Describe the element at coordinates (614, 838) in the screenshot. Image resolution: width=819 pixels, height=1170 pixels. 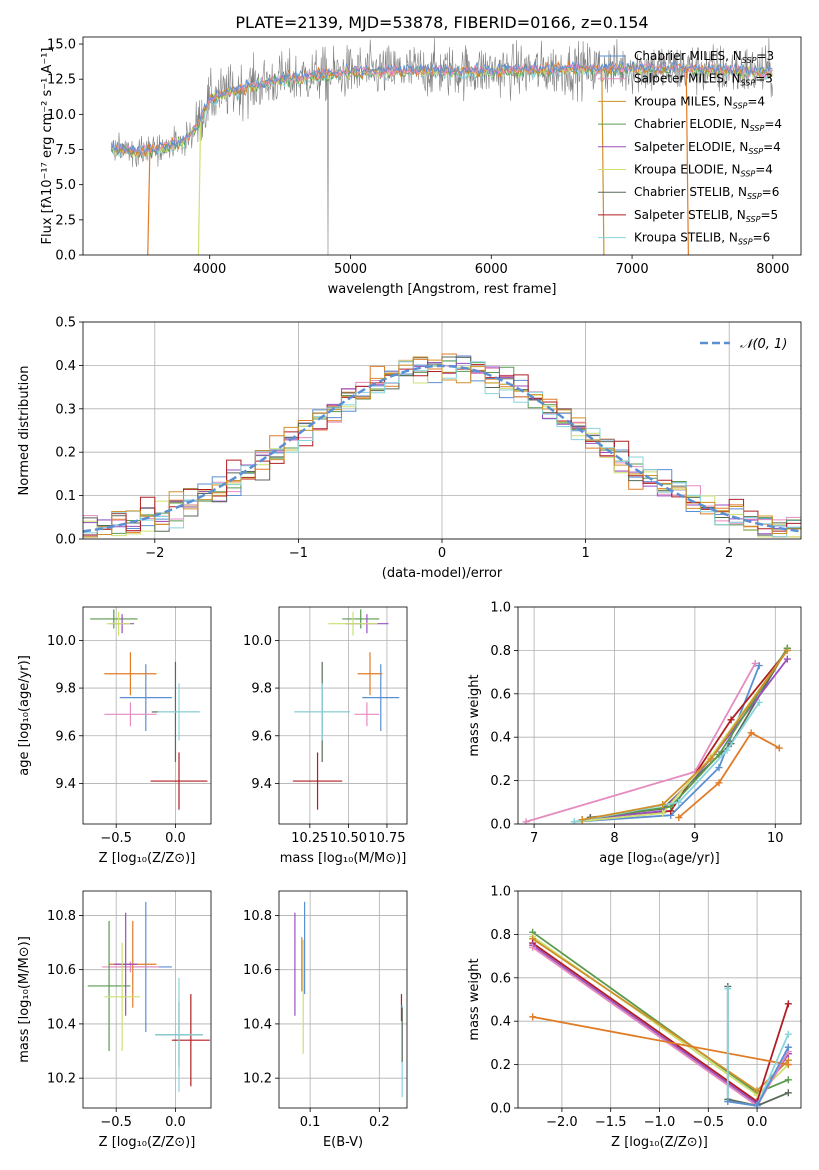
I see `x-tick-label: 8` at that location.